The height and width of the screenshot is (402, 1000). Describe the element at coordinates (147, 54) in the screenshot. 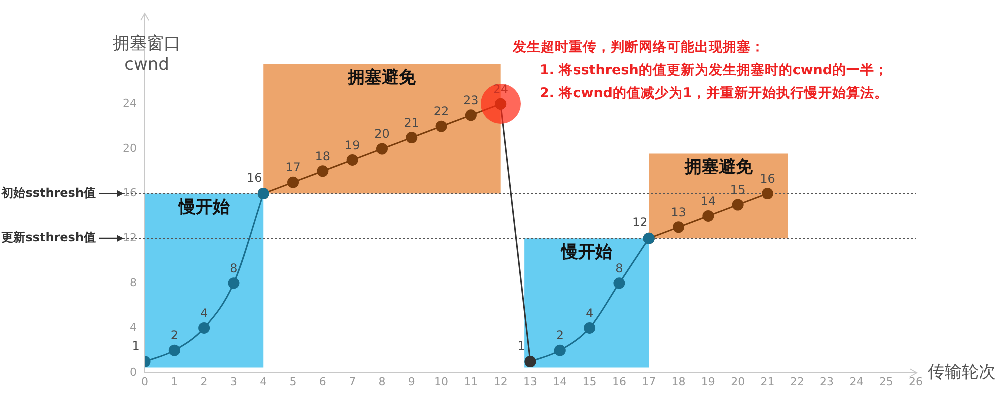

I see `y-axis-title: 拥塞窗口 cwnd` at that location.